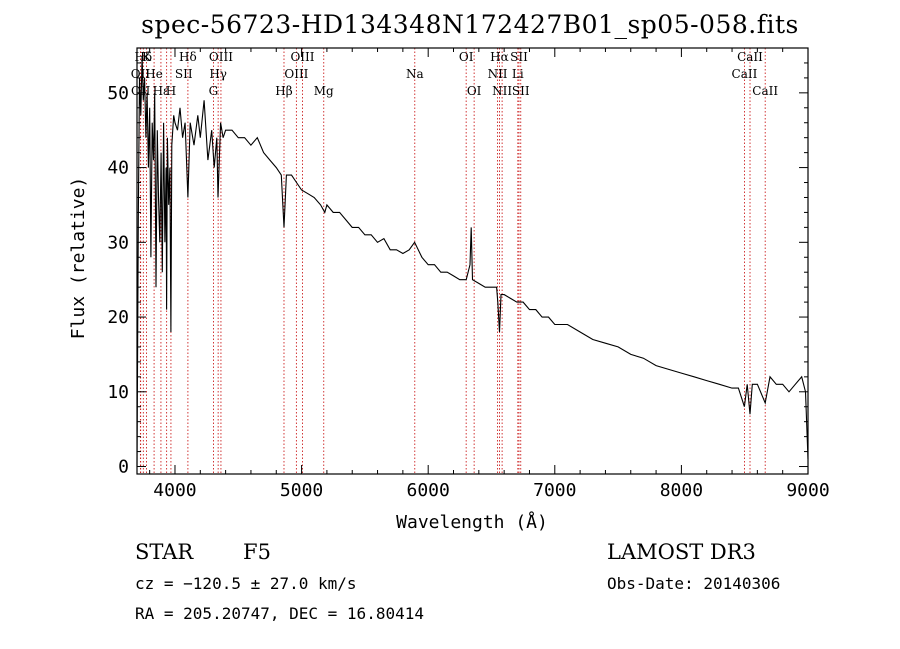 The image size is (900, 649). I want to click on x-tick-label: 4000, so click(174, 490).